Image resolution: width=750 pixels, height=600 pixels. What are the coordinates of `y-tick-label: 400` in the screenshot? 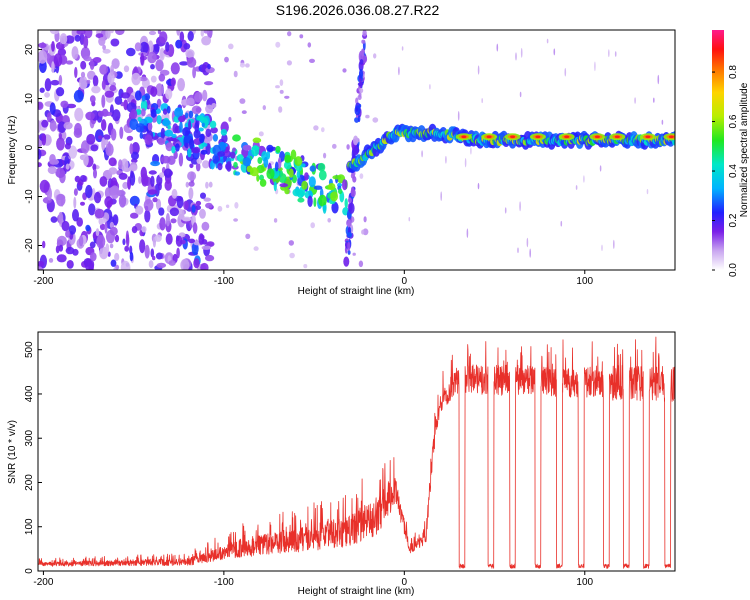 It's located at (29, 393).